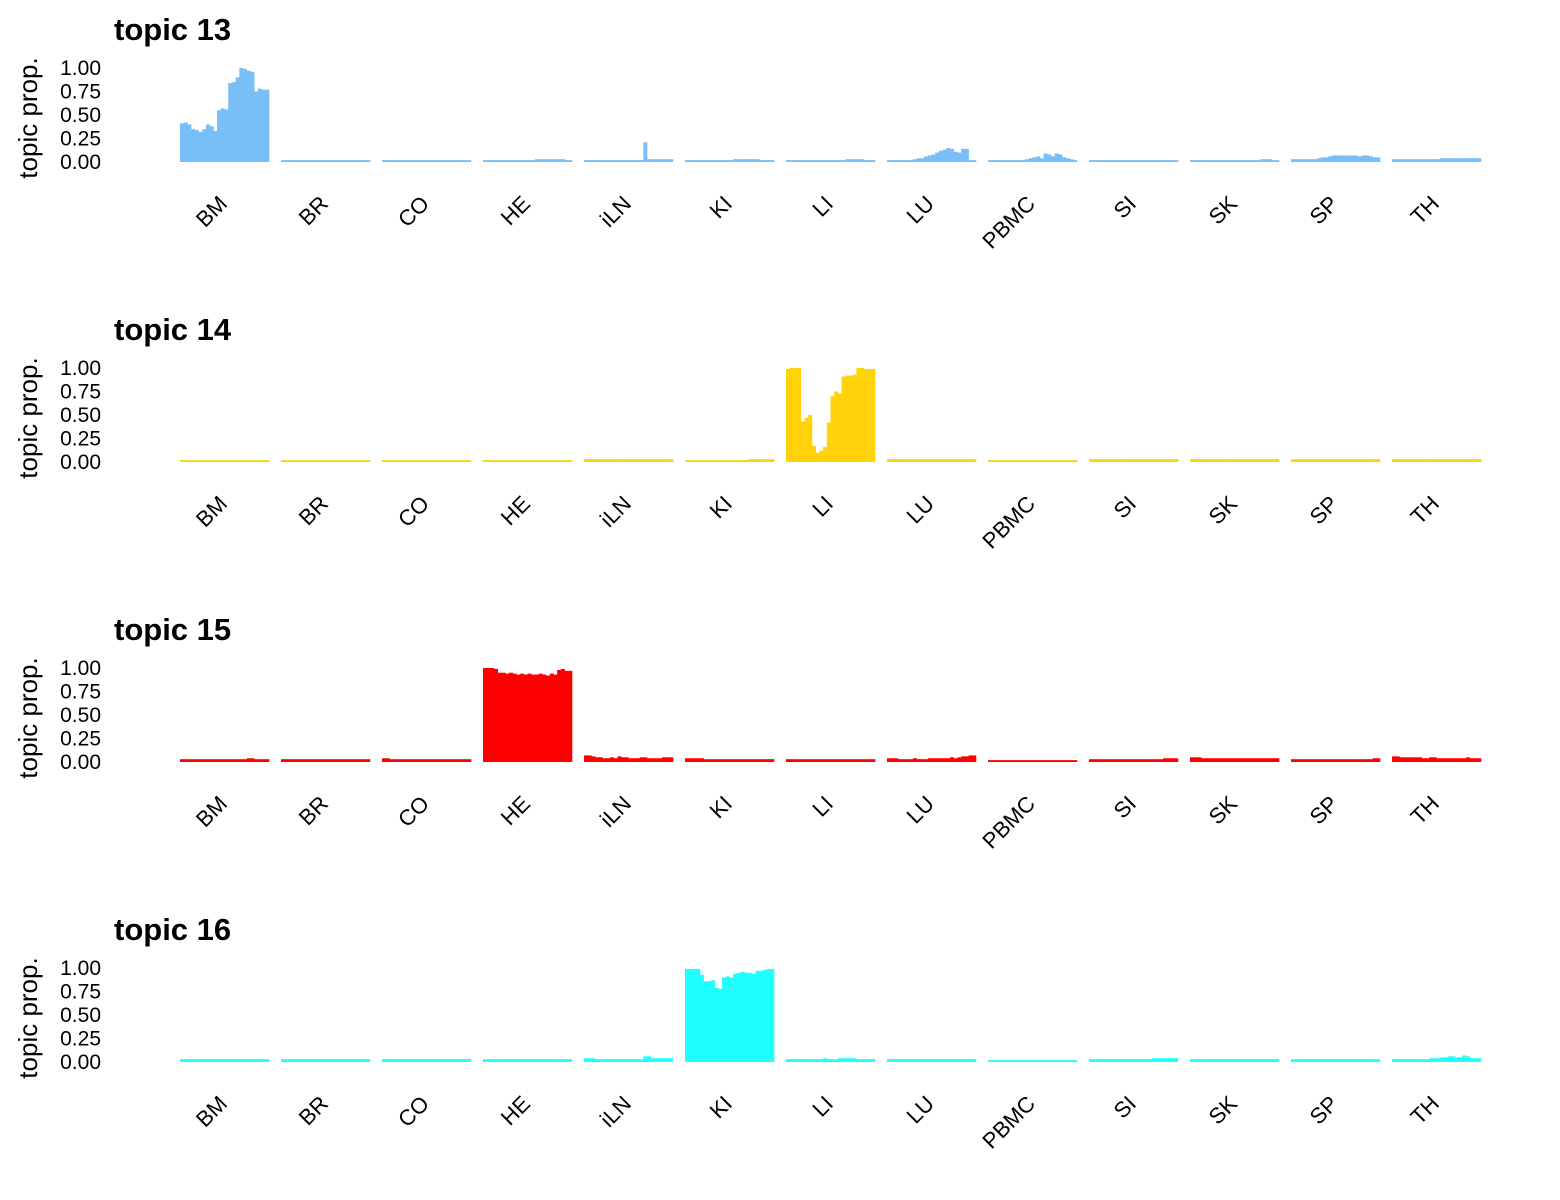 This screenshot has width=1560, height=1200. I want to click on x-tick-label: LU, so click(920, 1110).